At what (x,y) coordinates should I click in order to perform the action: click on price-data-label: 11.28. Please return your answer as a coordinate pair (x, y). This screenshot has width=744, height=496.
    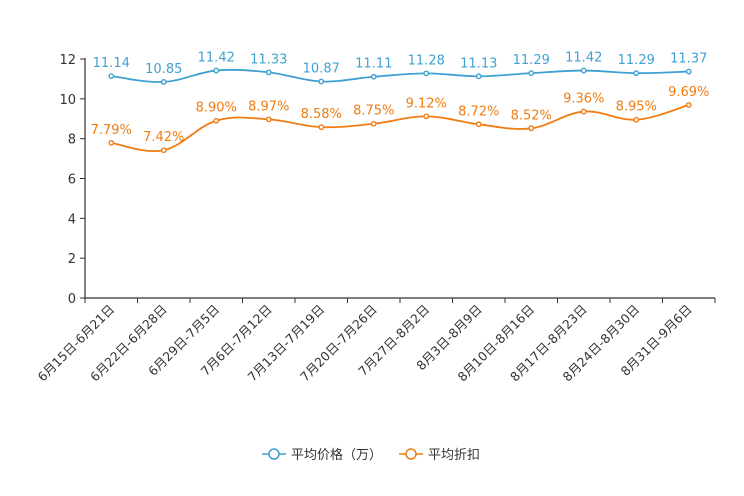
    Looking at the image, I should click on (426, 60).